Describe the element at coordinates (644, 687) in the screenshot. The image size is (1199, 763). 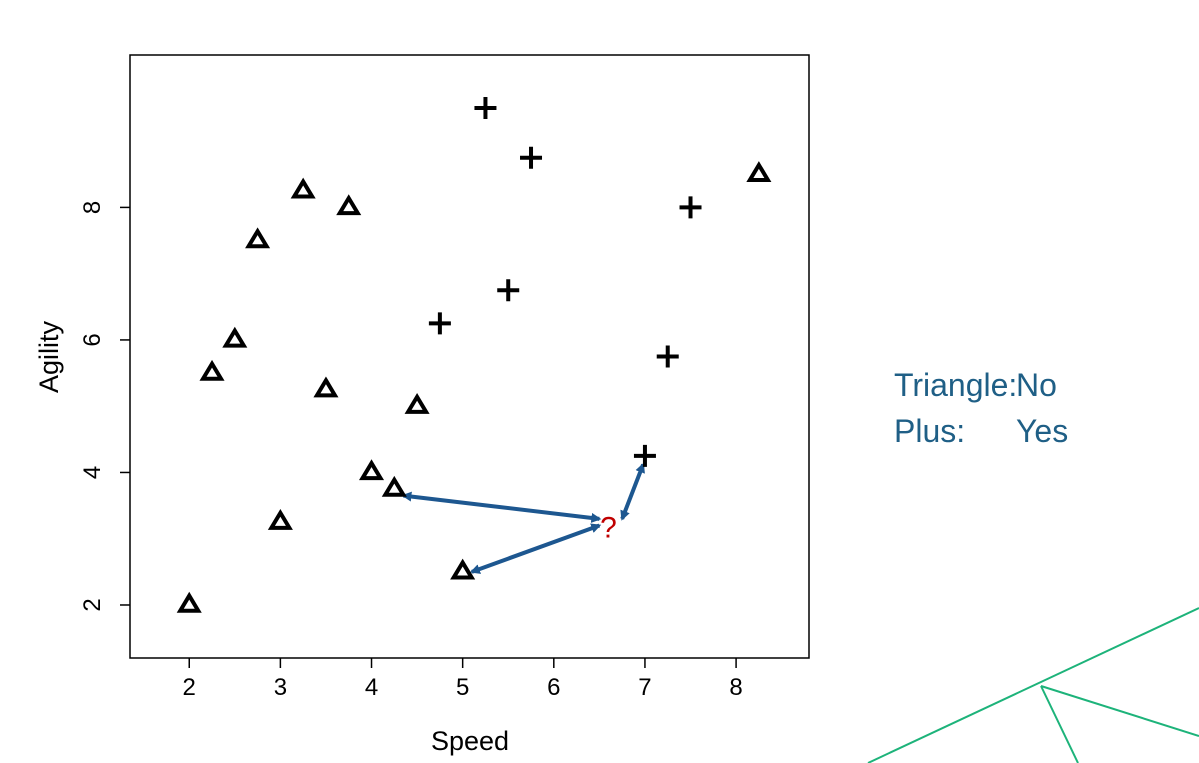
I see `x-tick-label: 7` at that location.